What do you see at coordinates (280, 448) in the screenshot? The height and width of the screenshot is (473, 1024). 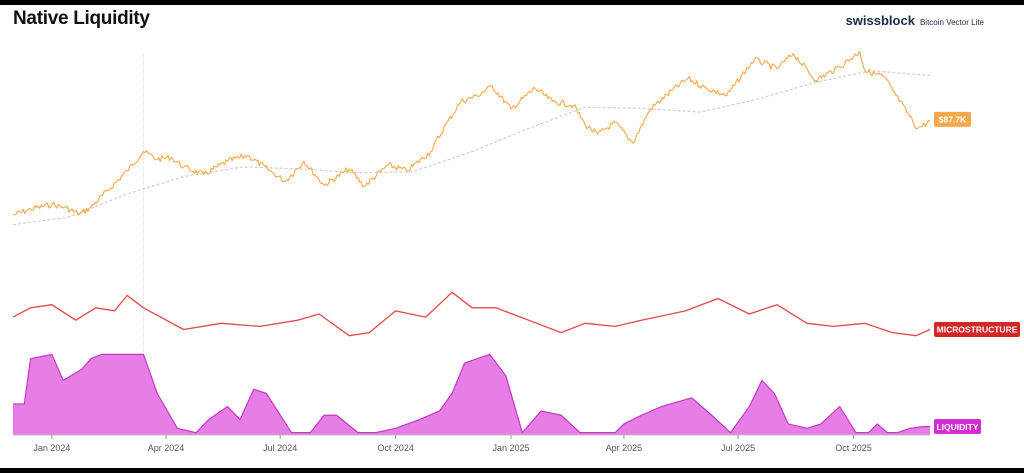 I see `x-tick-label: Jul 2024` at bounding box center [280, 448].